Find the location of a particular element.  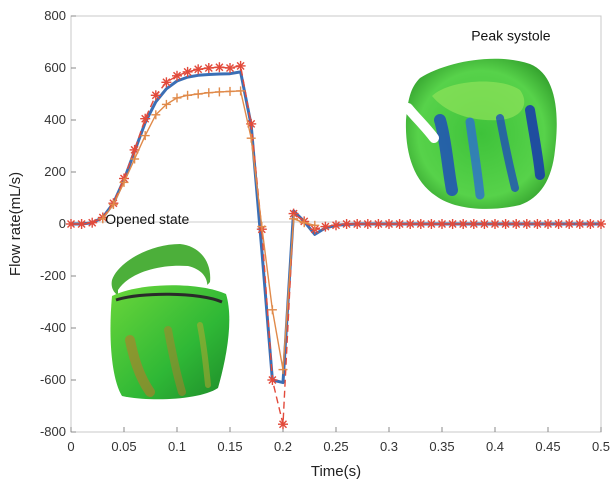

x-tick-label: 0.05 is located at coordinates (123, 446).